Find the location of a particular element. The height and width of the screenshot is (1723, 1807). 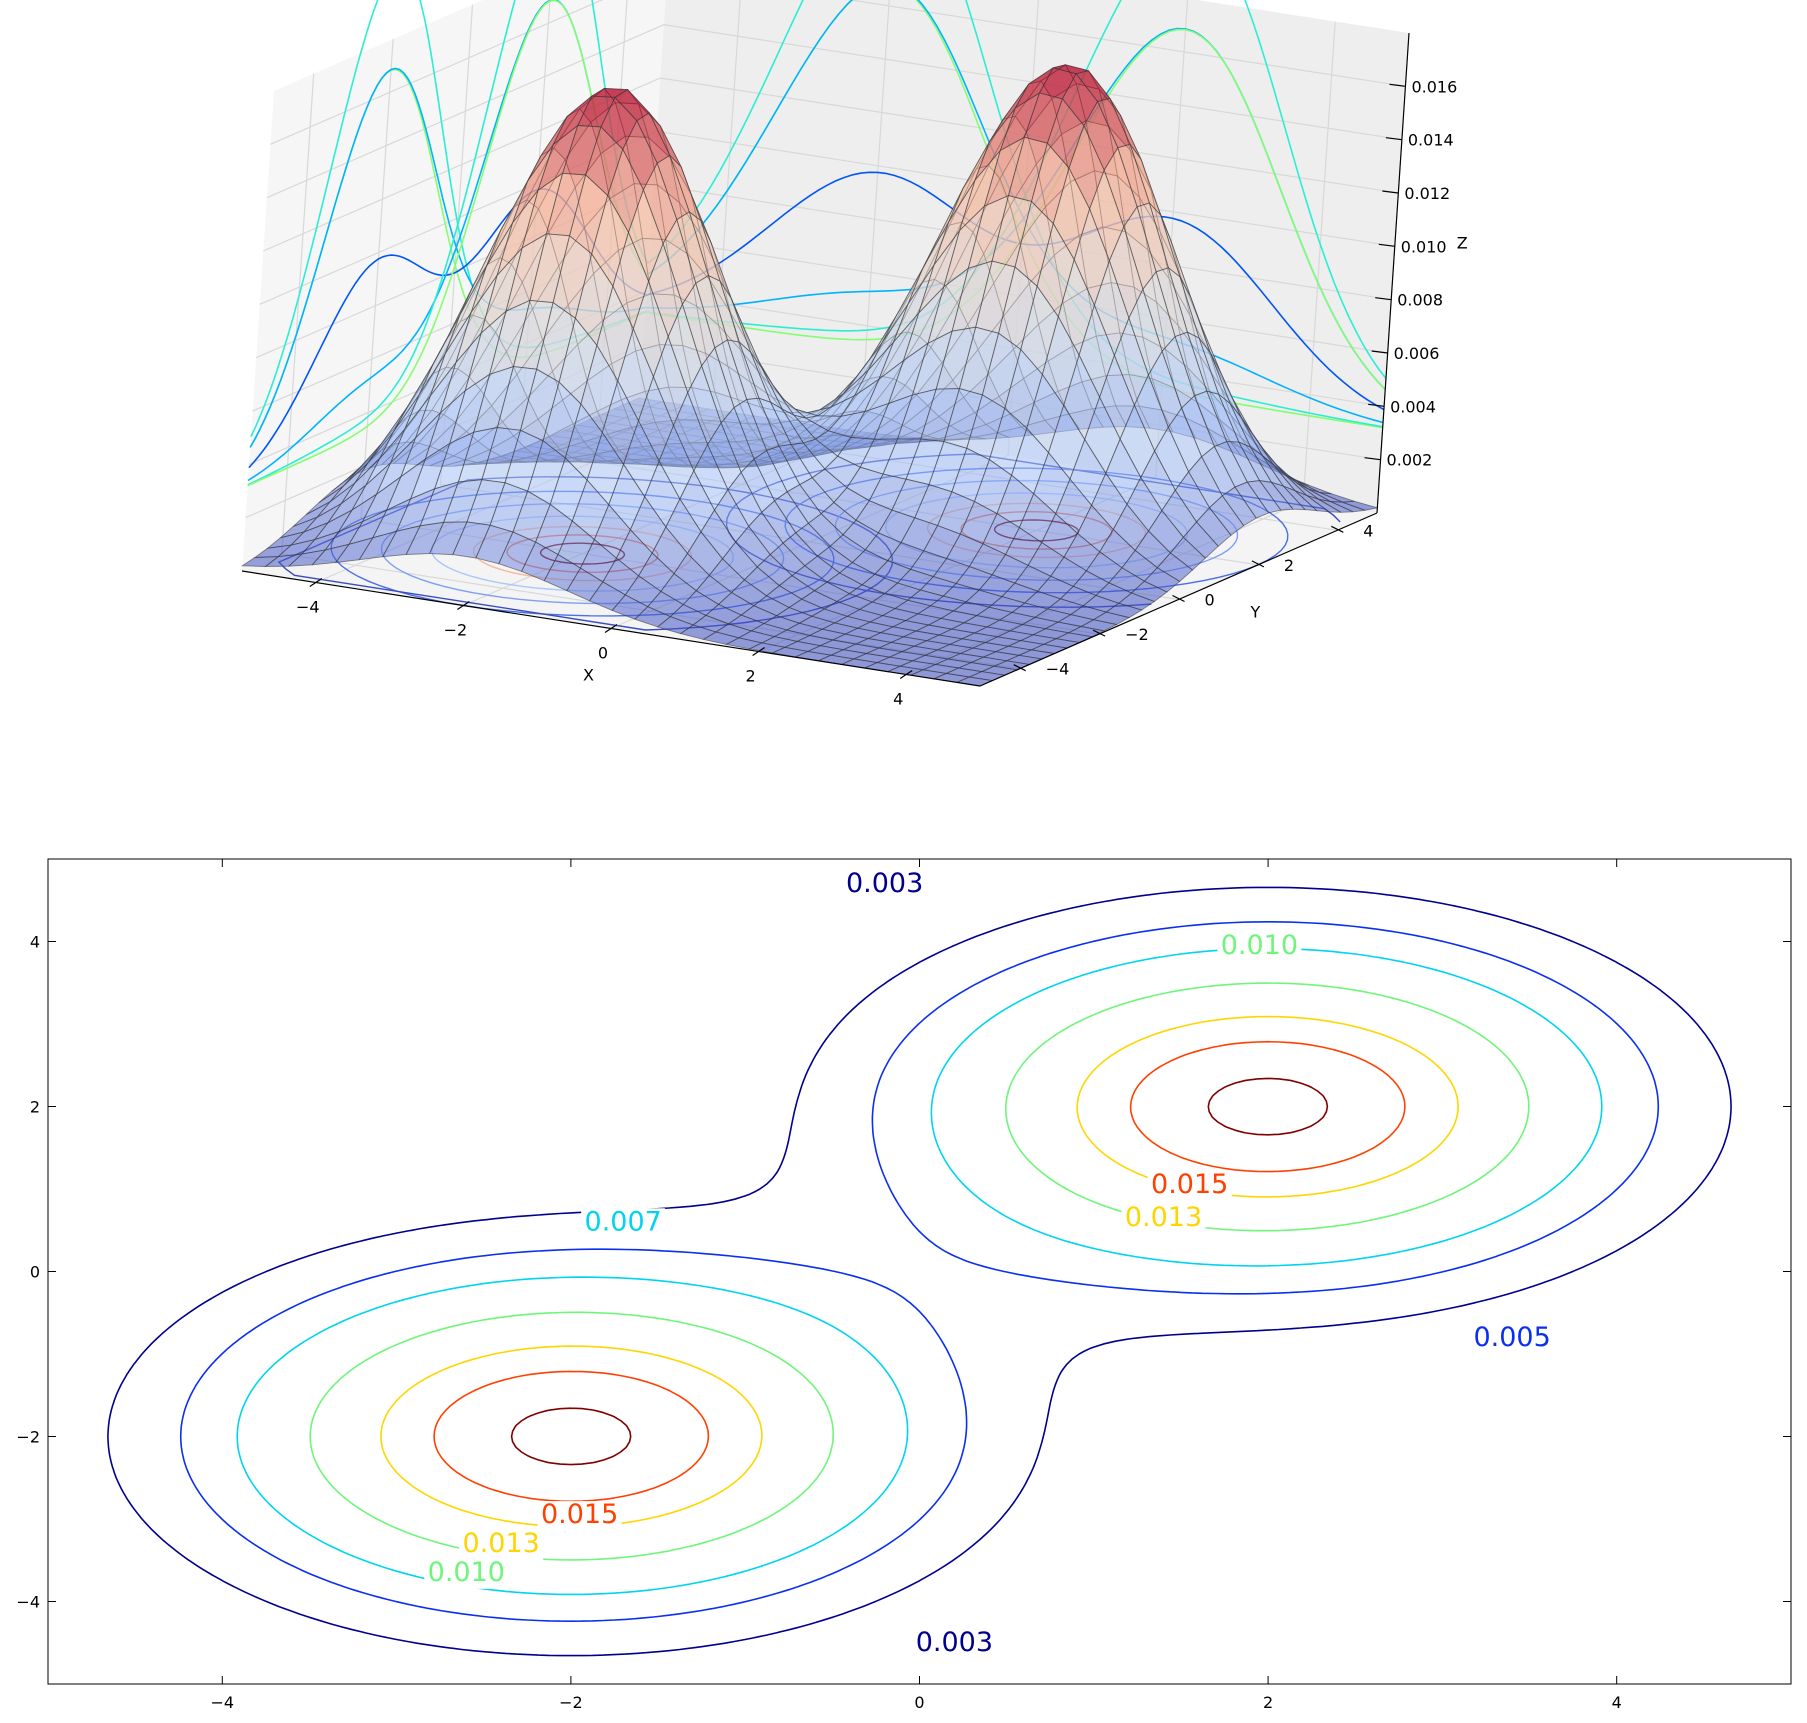

z-axis-label: Z is located at coordinates (1462, 242).